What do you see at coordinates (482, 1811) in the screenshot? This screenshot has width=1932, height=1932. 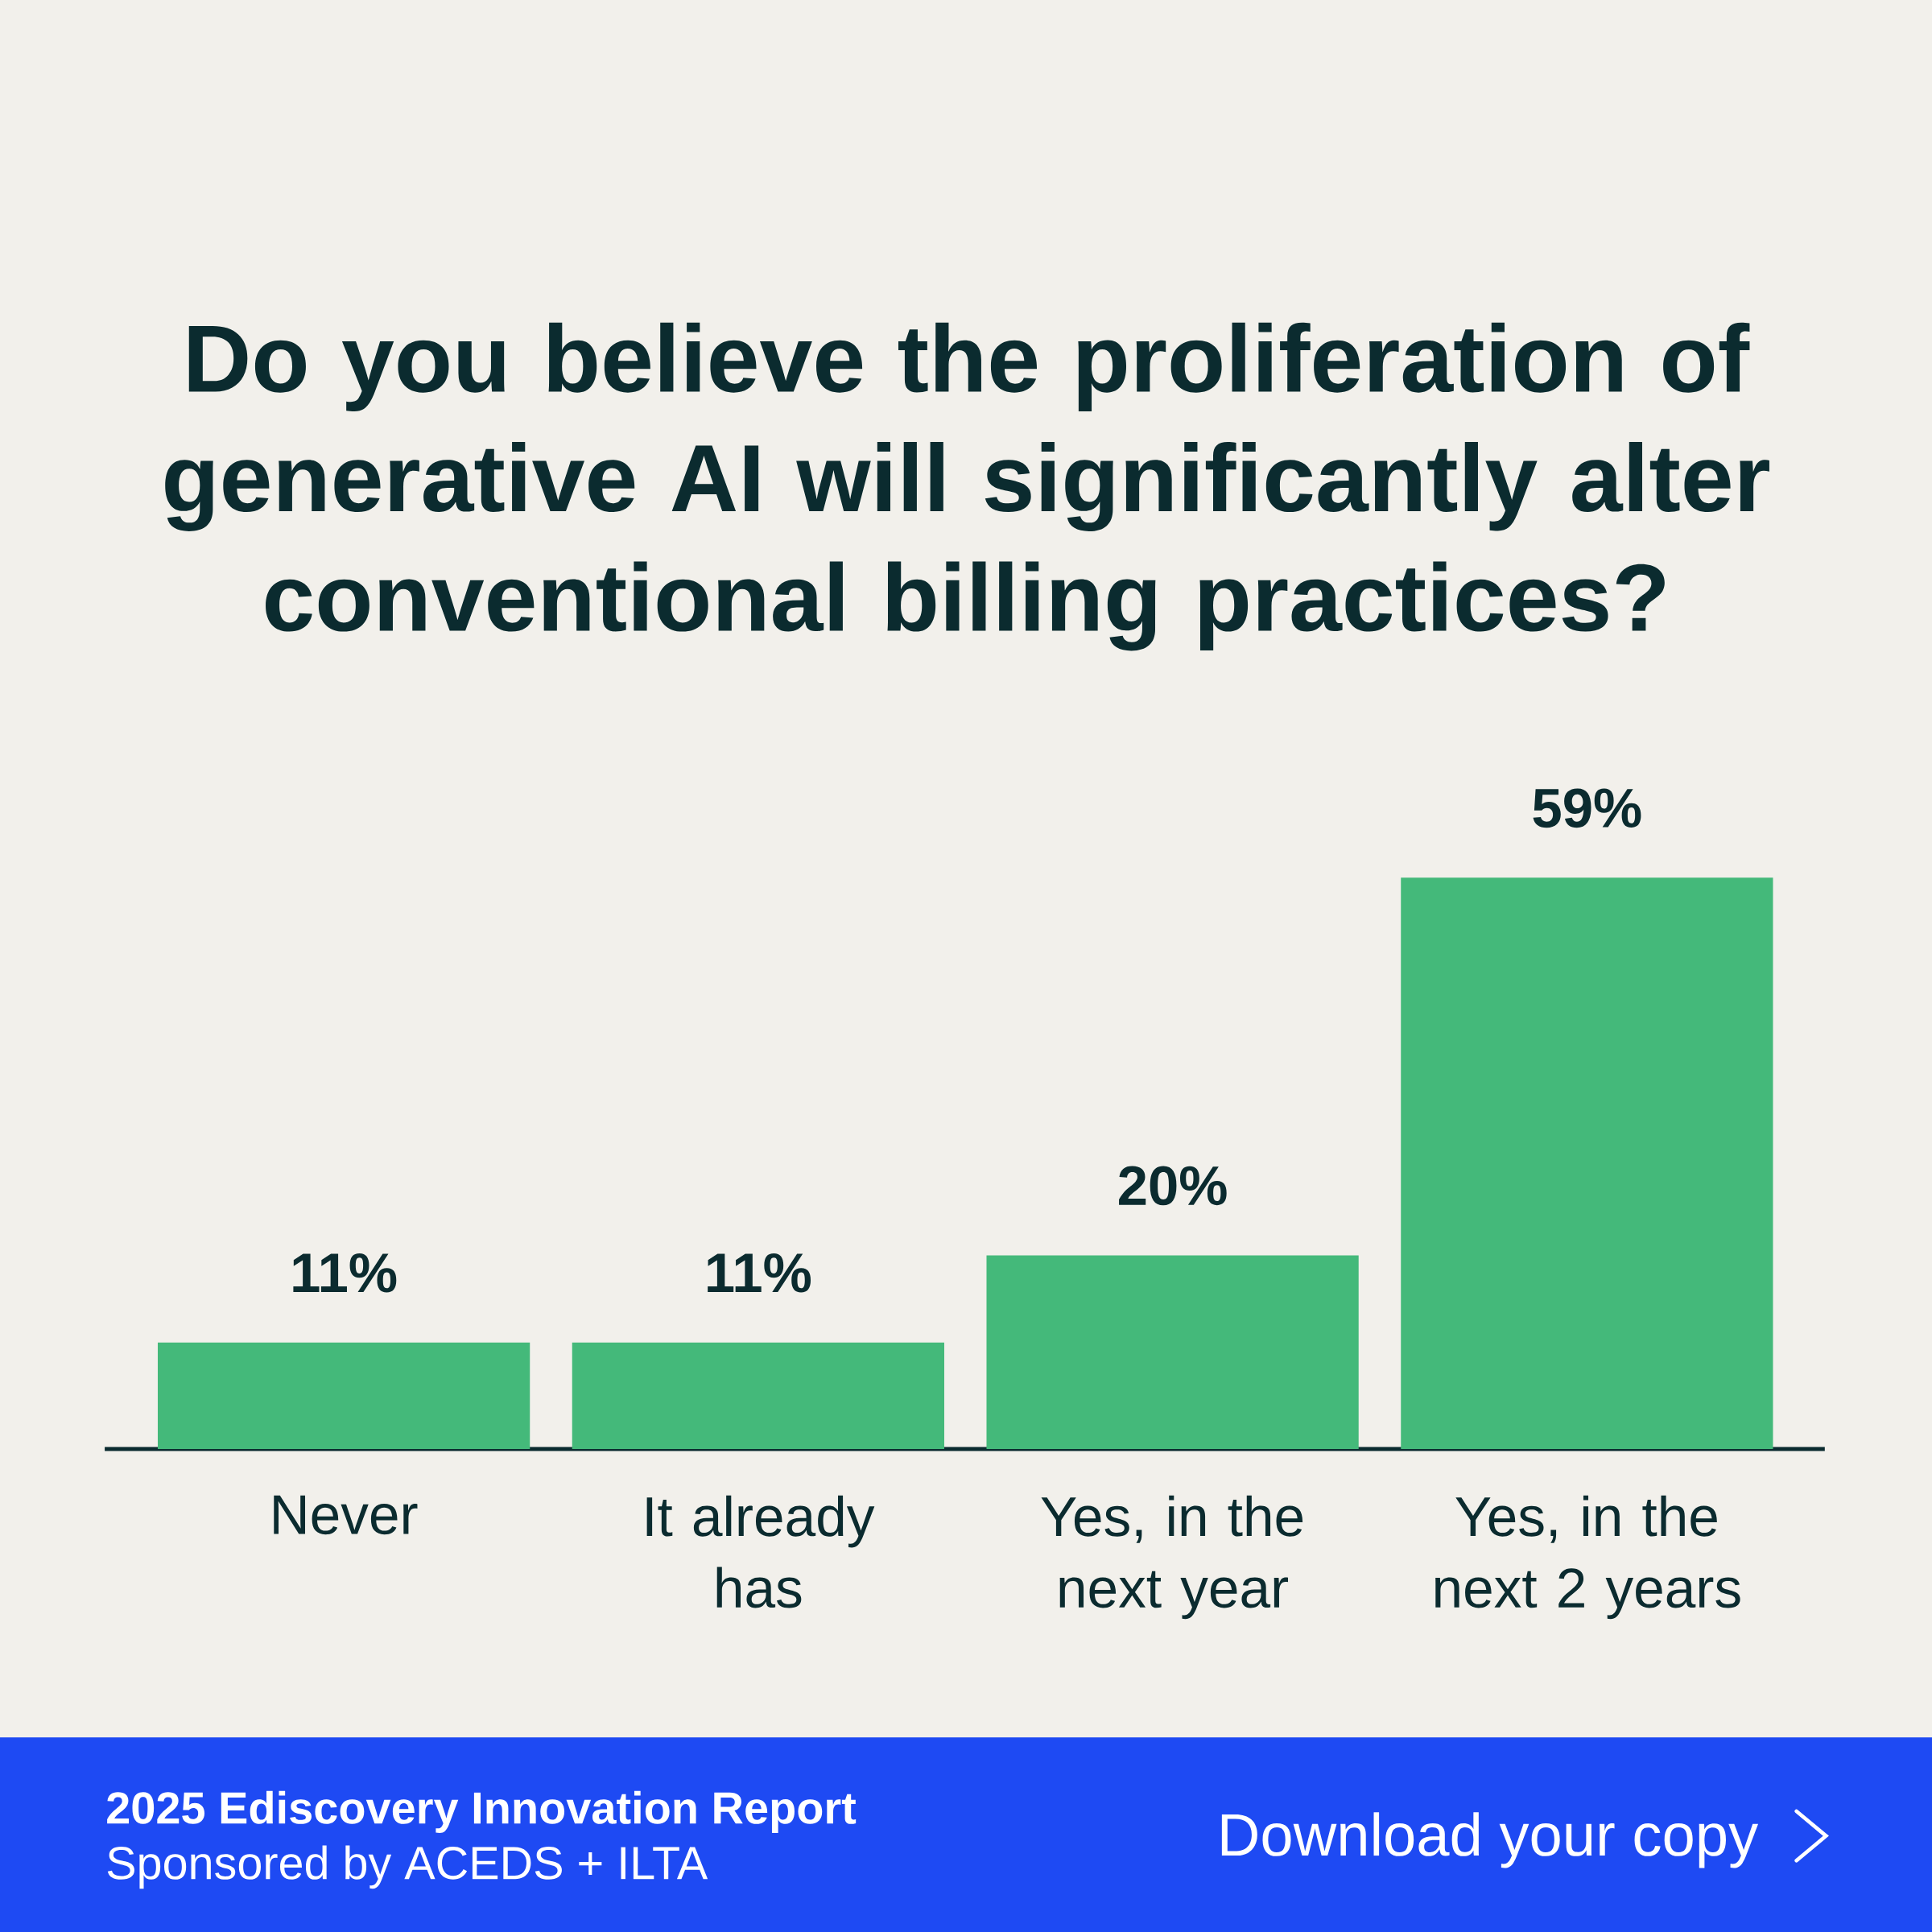 I see `text: 2025 Ediscovery Innovation Report` at bounding box center [482, 1811].